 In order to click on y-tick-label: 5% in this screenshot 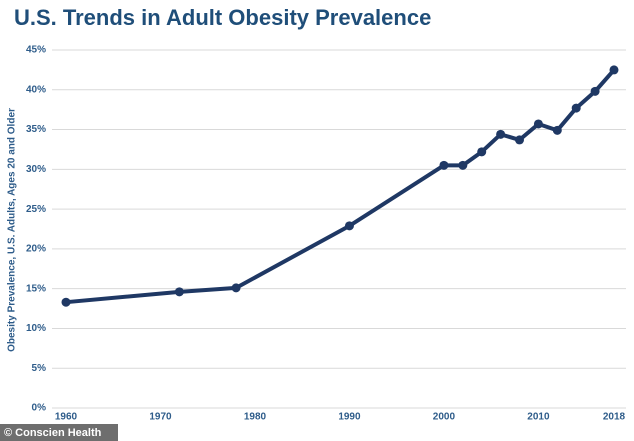, I will do `click(39, 368)`.